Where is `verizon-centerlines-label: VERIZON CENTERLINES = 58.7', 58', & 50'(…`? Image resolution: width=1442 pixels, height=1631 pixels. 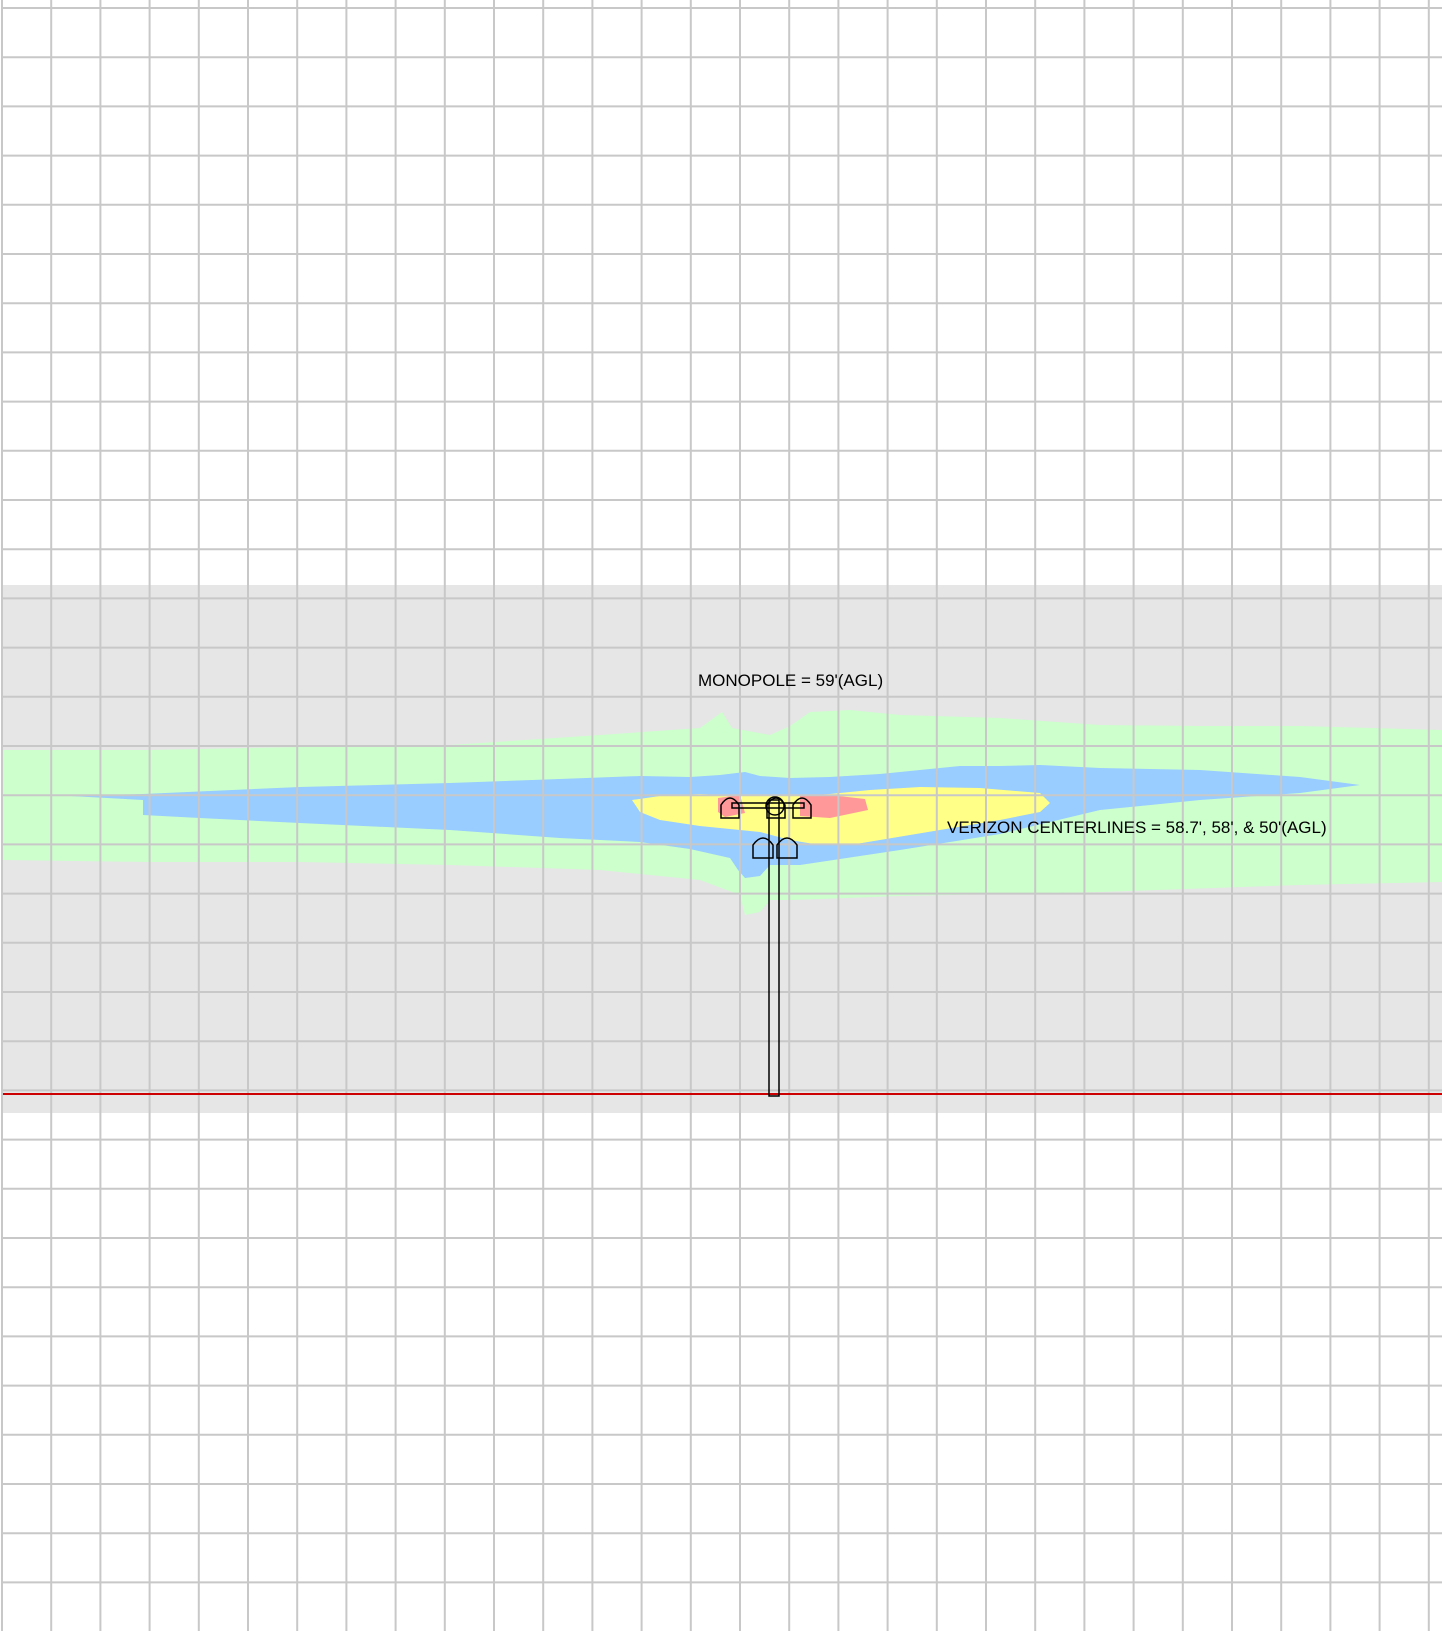 verizon-centerlines-label: VERIZON CENTERLINES = 58.7', 58', & 50'(… is located at coordinates (1137, 827).